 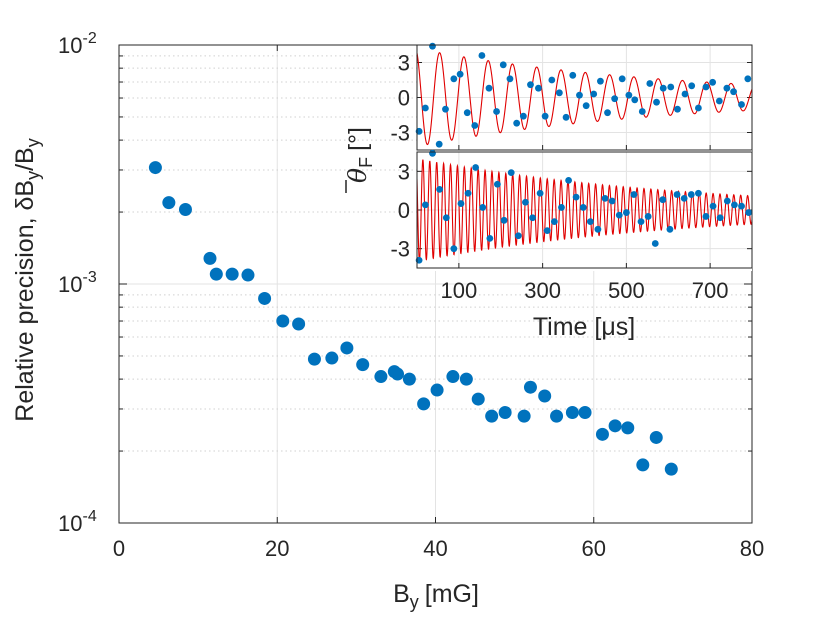 I want to click on main-x-tick-label: 40, so click(x=435, y=548).